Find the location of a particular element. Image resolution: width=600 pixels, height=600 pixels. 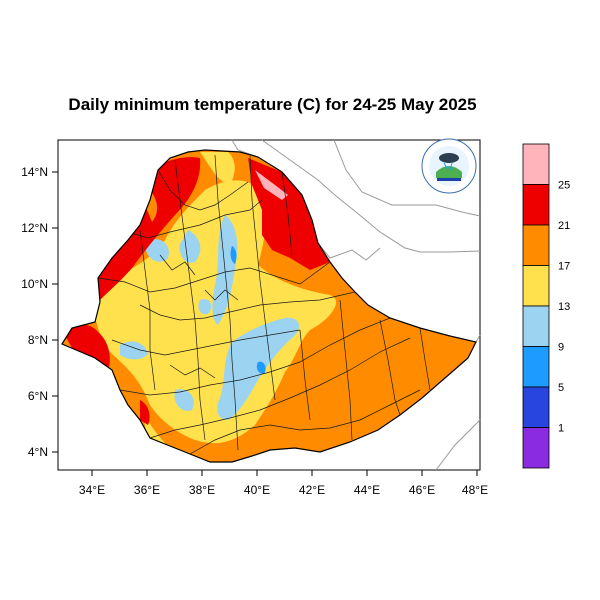

x-axis is located at coordinates (284, 473).